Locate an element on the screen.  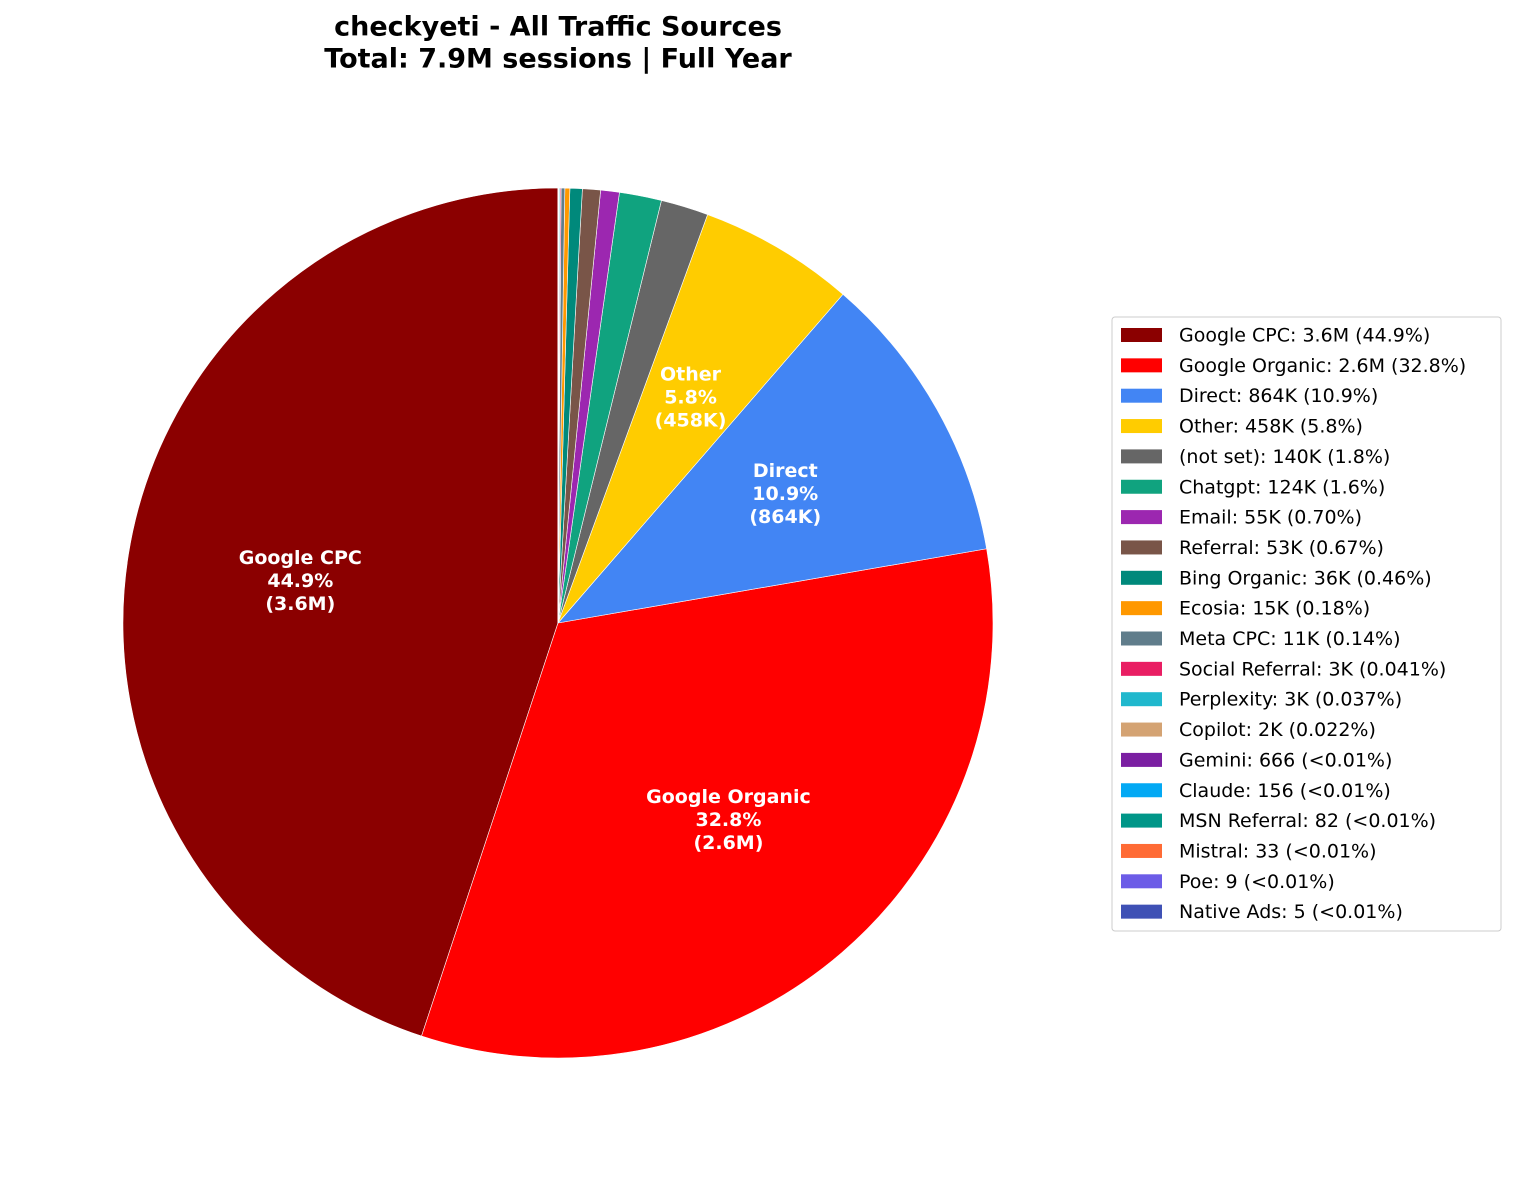
slice-label: (864K) is located at coordinates (785, 517).